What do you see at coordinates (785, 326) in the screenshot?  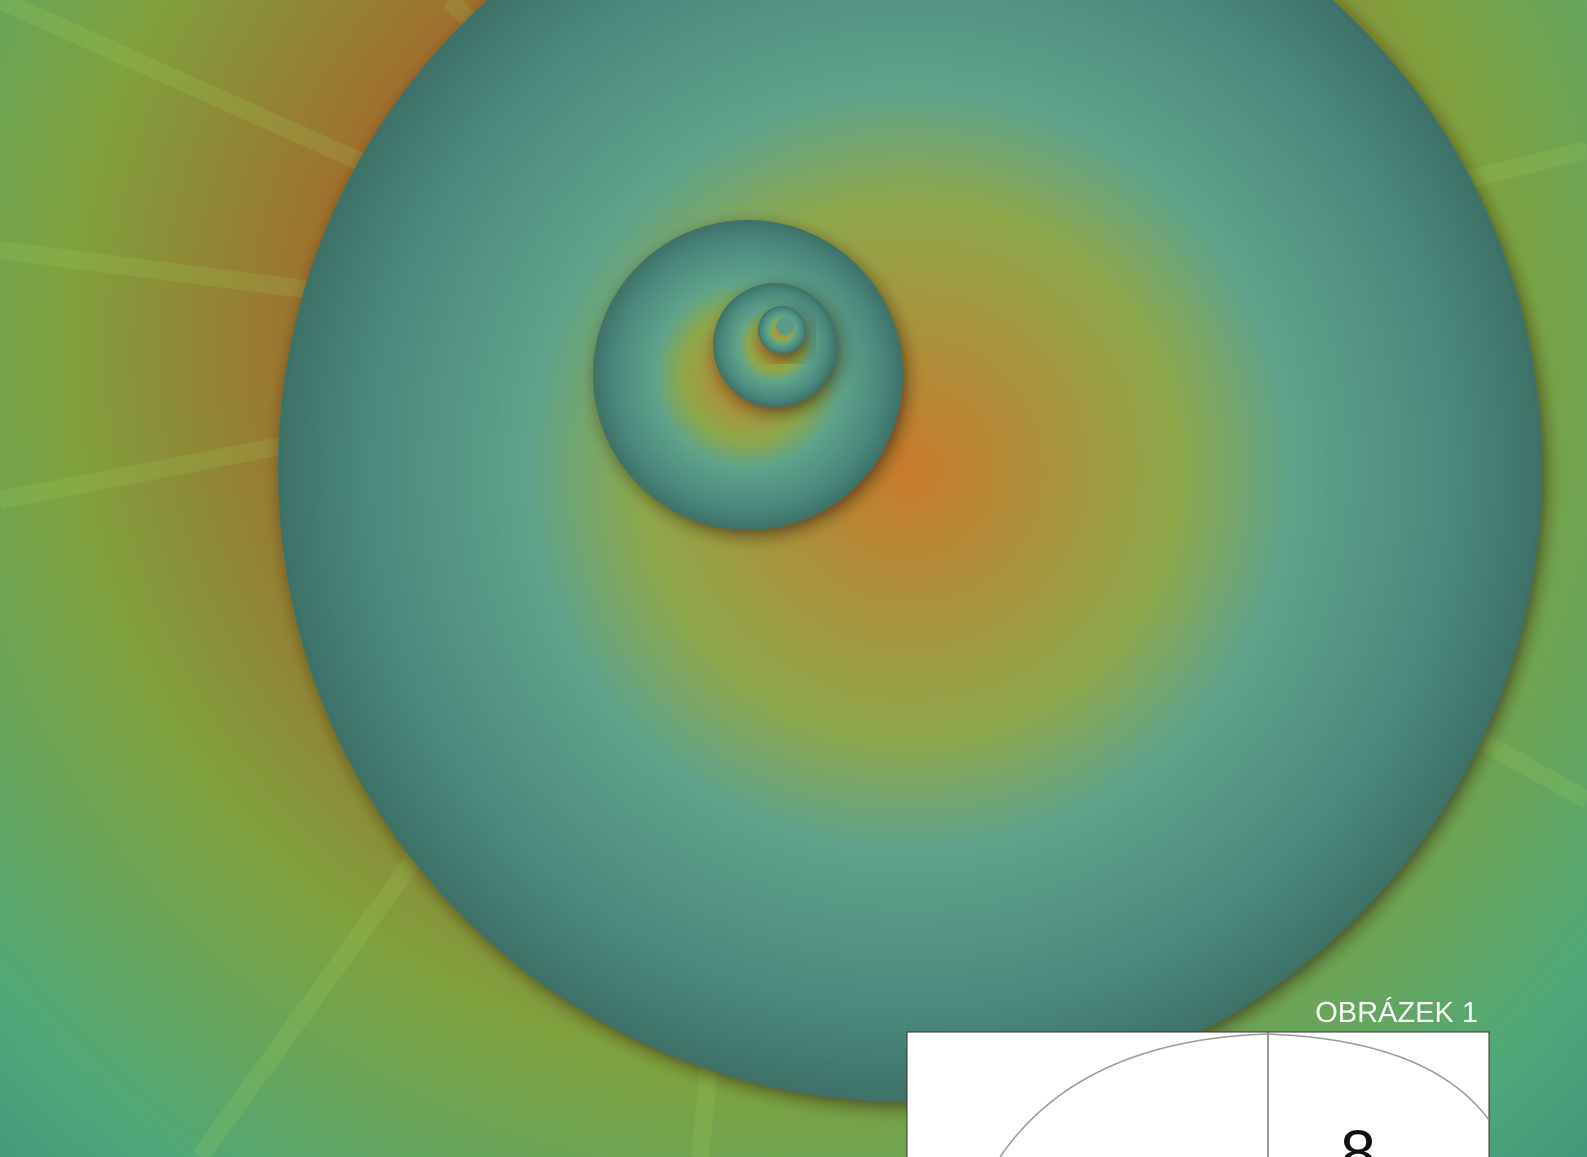 I see `spiral-center` at bounding box center [785, 326].